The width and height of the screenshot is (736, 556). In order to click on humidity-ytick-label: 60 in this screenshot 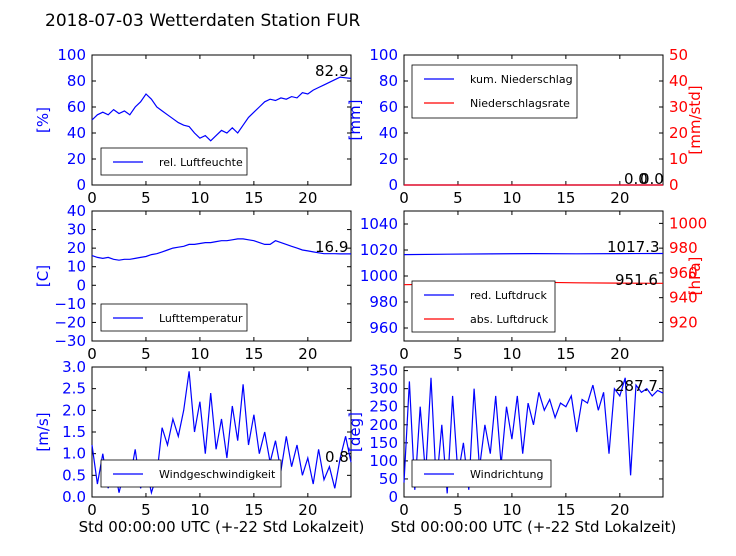, I will do `click(76, 107)`.